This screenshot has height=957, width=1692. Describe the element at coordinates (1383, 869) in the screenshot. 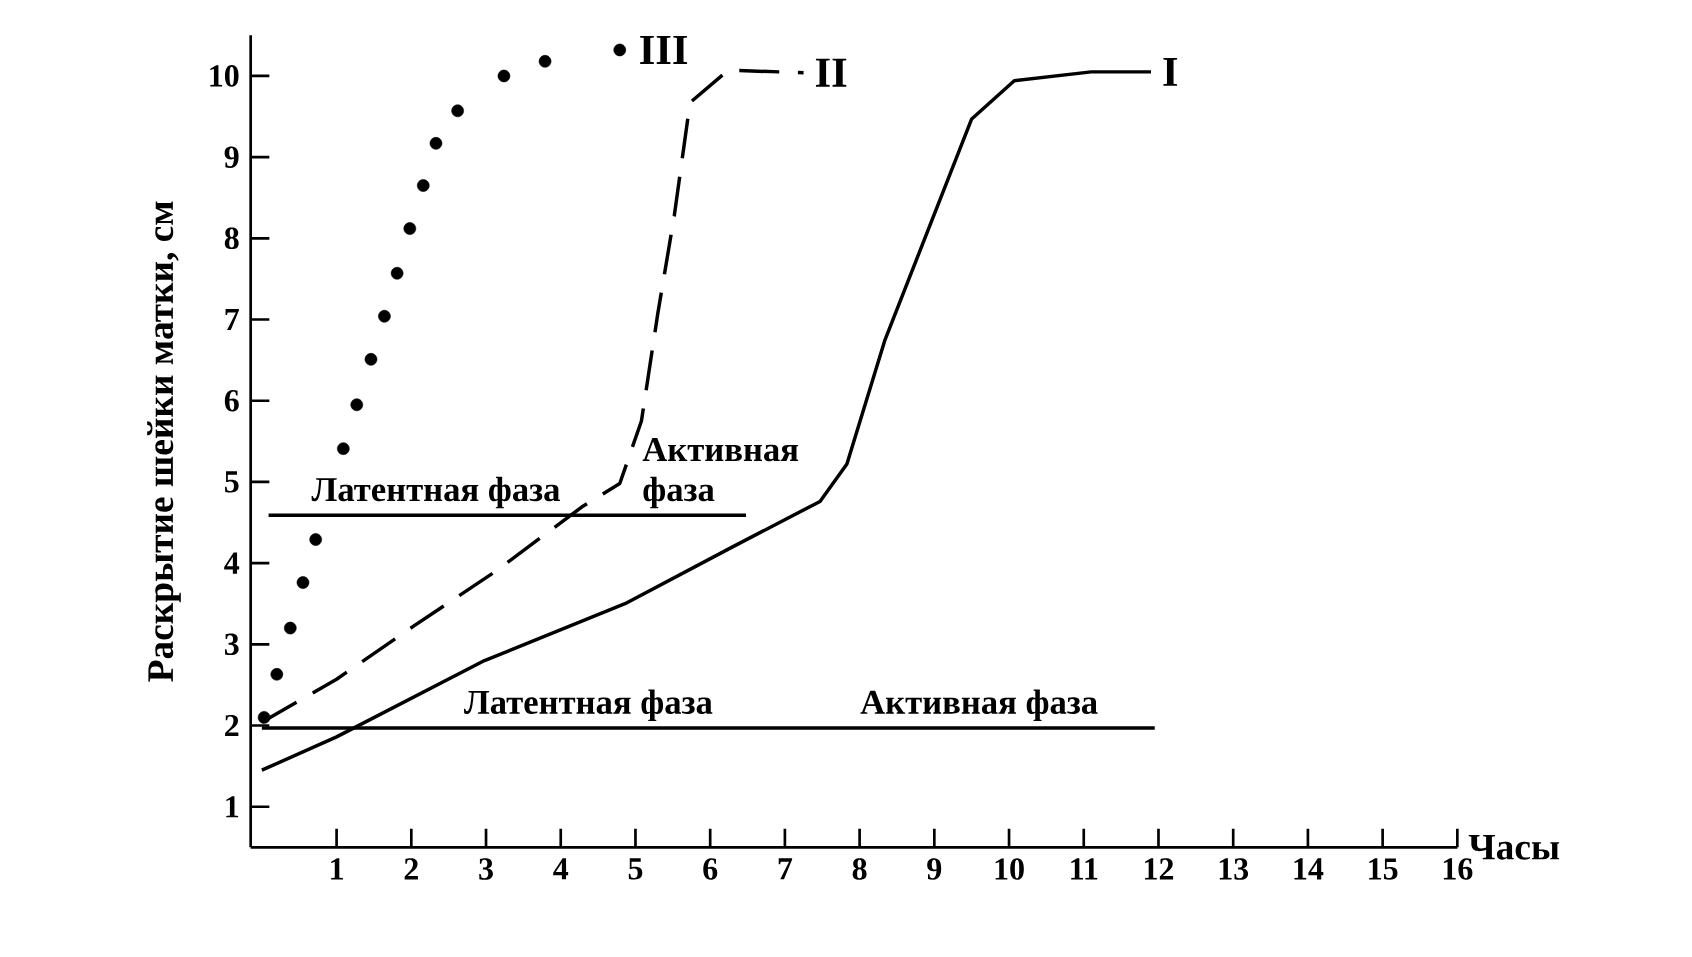

I see `x-tick-label: 15` at that location.